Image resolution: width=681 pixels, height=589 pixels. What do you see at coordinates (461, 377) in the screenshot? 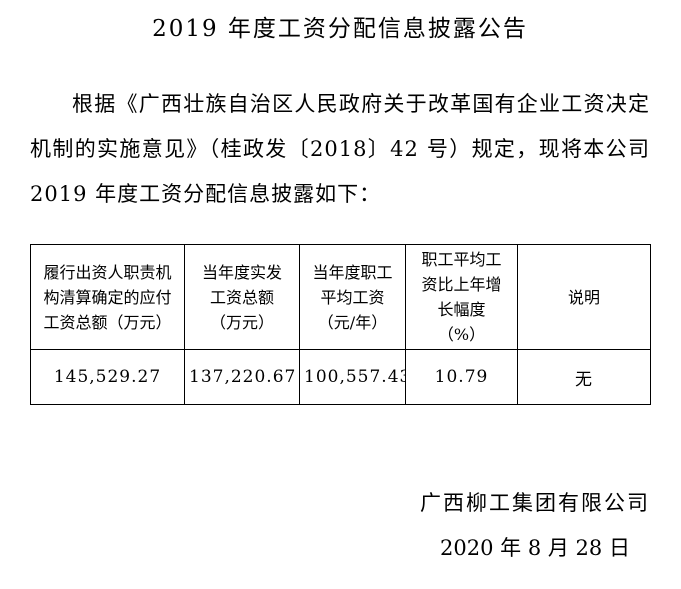
I see `value-cell-growth-rate: 10.79` at bounding box center [461, 377].